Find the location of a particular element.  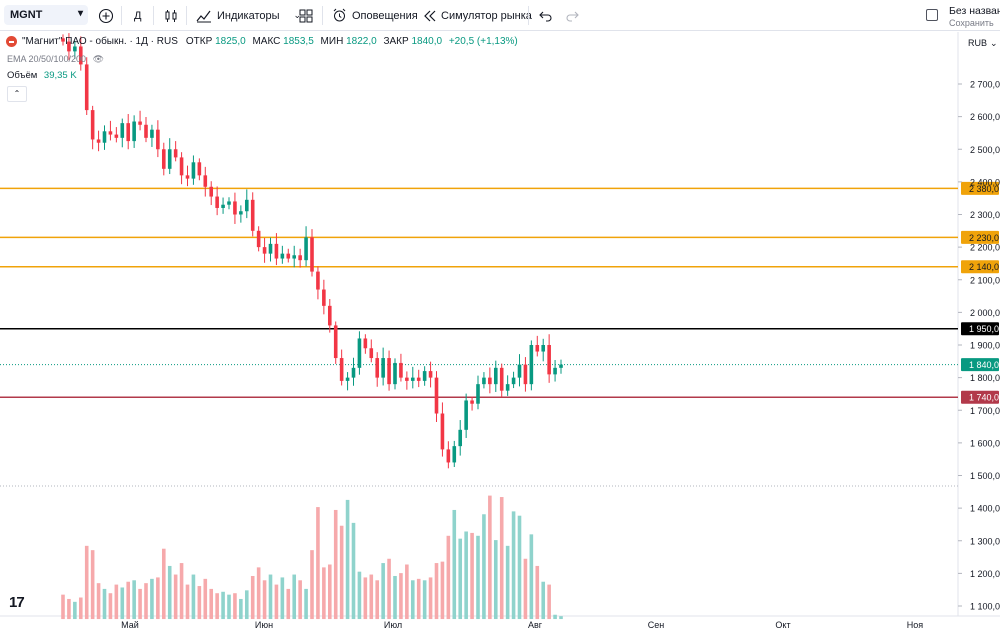

layout-checkbox is located at coordinates (932, 15).